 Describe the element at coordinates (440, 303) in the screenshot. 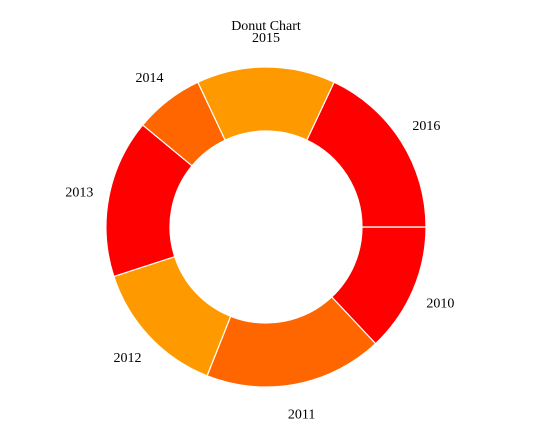

I see `slice-label-2010: 2010` at that location.